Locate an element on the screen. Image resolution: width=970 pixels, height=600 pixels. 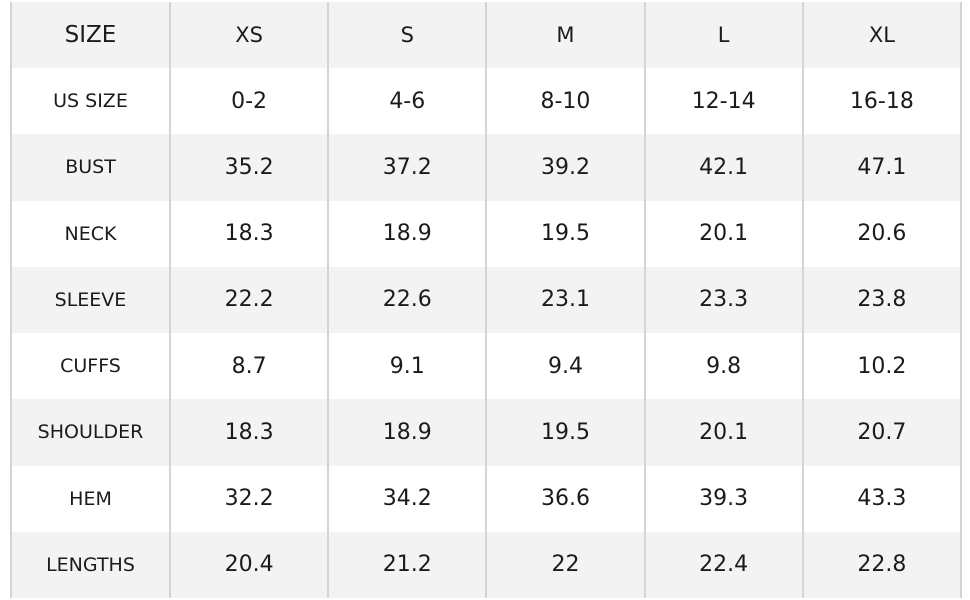
table-cell: 36.6 is located at coordinates (565, 498).